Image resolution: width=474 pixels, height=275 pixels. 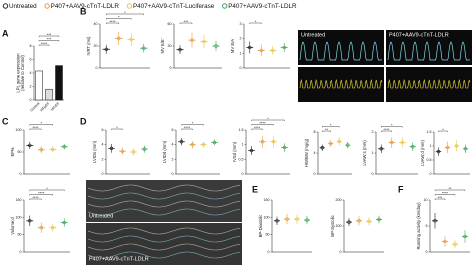 What do you see at coordinates (23, 6) in the screenshot?
I see `legend-label: Untreated` at bounding box center [23, 6].